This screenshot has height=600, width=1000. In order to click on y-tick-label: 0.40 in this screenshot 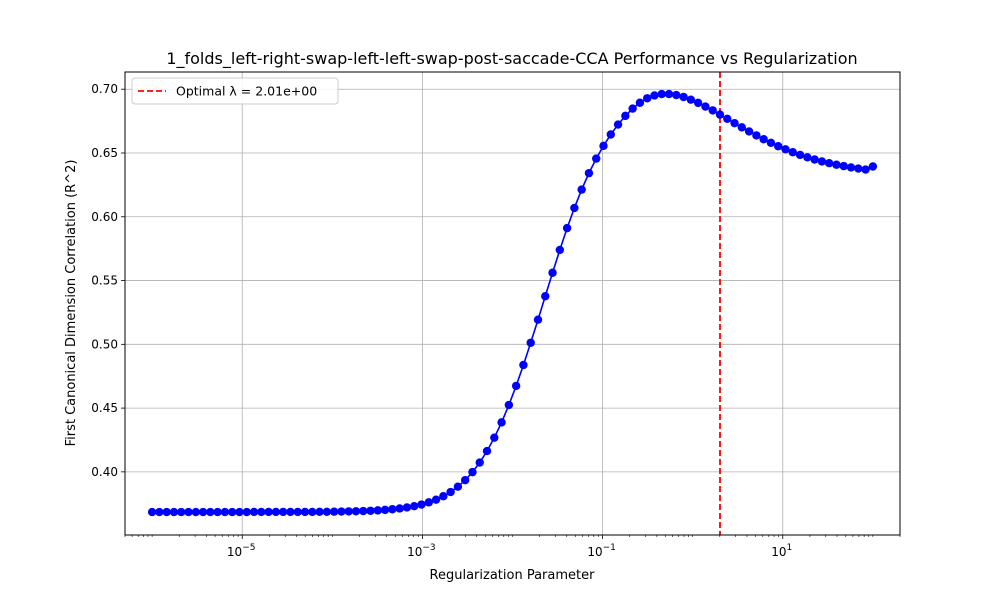, I will do `click(104, 472)`.